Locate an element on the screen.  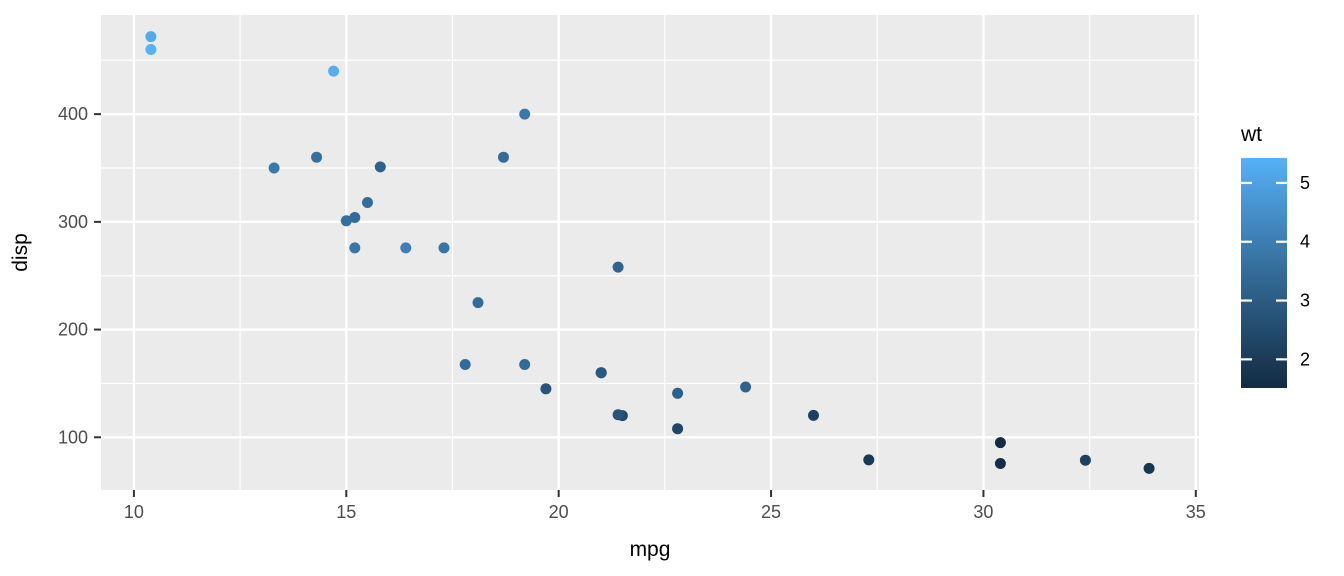
x-tick-label: 35 is located at coordinates (1196, 512).